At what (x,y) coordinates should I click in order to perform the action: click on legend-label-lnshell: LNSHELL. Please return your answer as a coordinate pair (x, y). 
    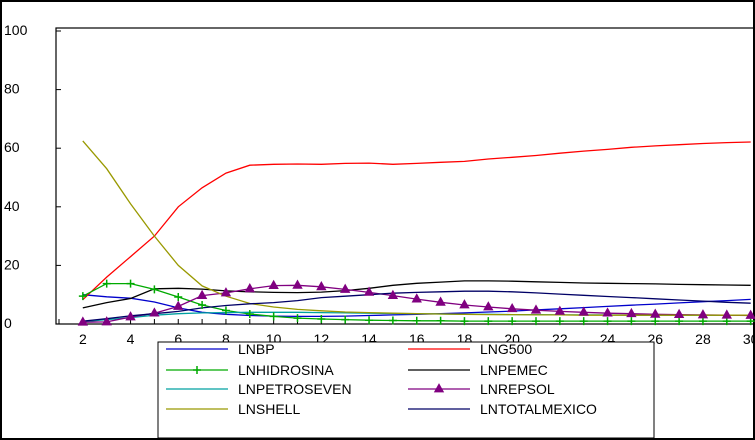
    Looking at the image, I should click on (269, 409).